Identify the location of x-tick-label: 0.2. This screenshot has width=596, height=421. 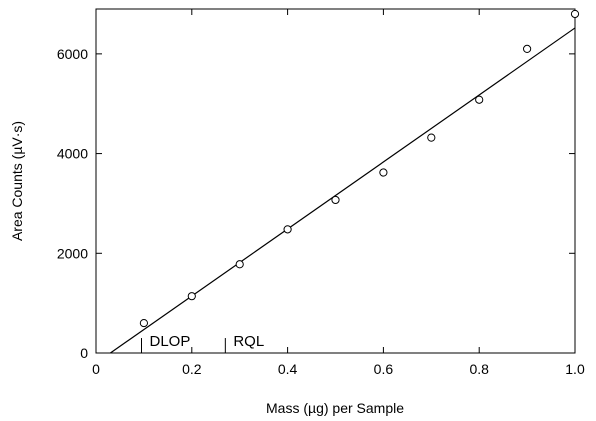
(192, 369).